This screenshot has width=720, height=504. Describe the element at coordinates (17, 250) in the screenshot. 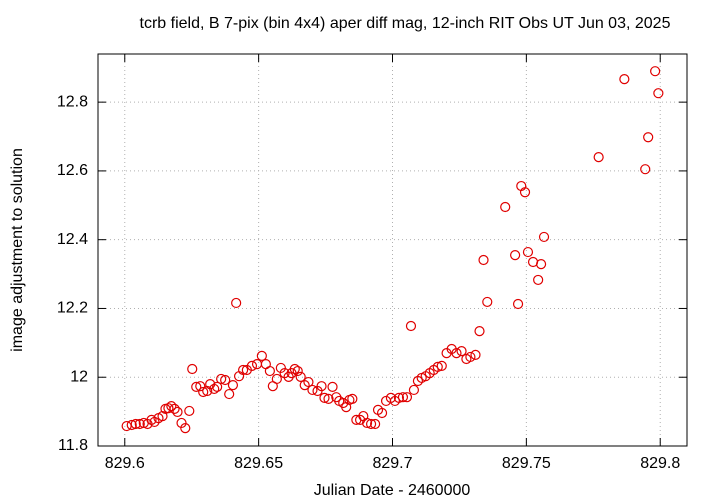

I see `y-axis-label: image adjustment to solution` at that location.